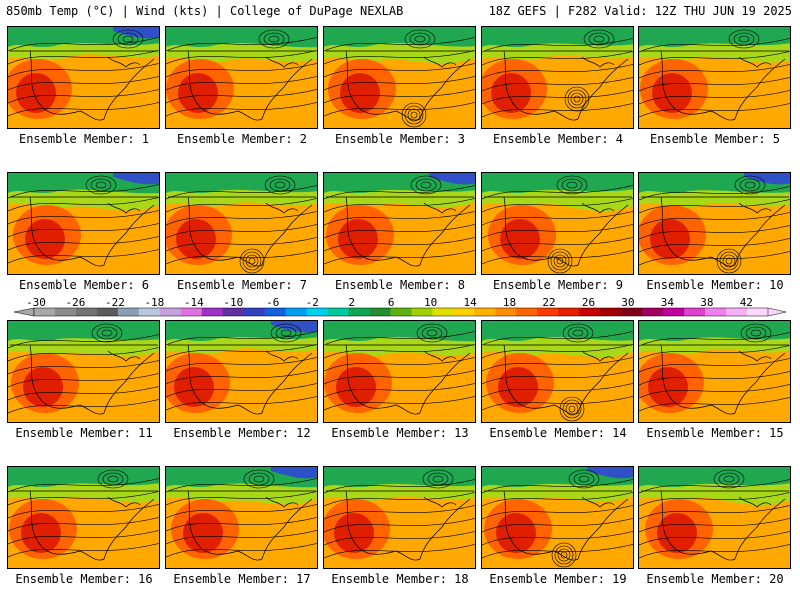 This screenshot has height=600, width=800. What do you see at coordinates (194, 302) in the screenshot?
I see `colorbar-tick-label: -14` at bounding box center [194, 302].